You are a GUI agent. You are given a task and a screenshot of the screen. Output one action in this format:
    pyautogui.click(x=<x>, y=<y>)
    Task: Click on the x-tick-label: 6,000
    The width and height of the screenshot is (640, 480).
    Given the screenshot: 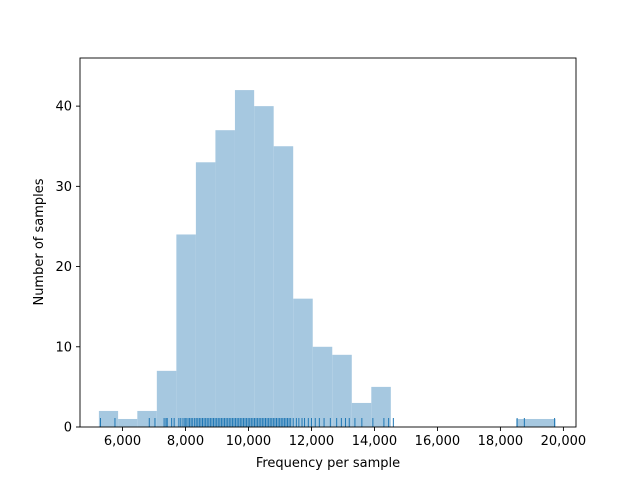 What is the action you would take?
    pyautogui.click(x=122, y=441)
    